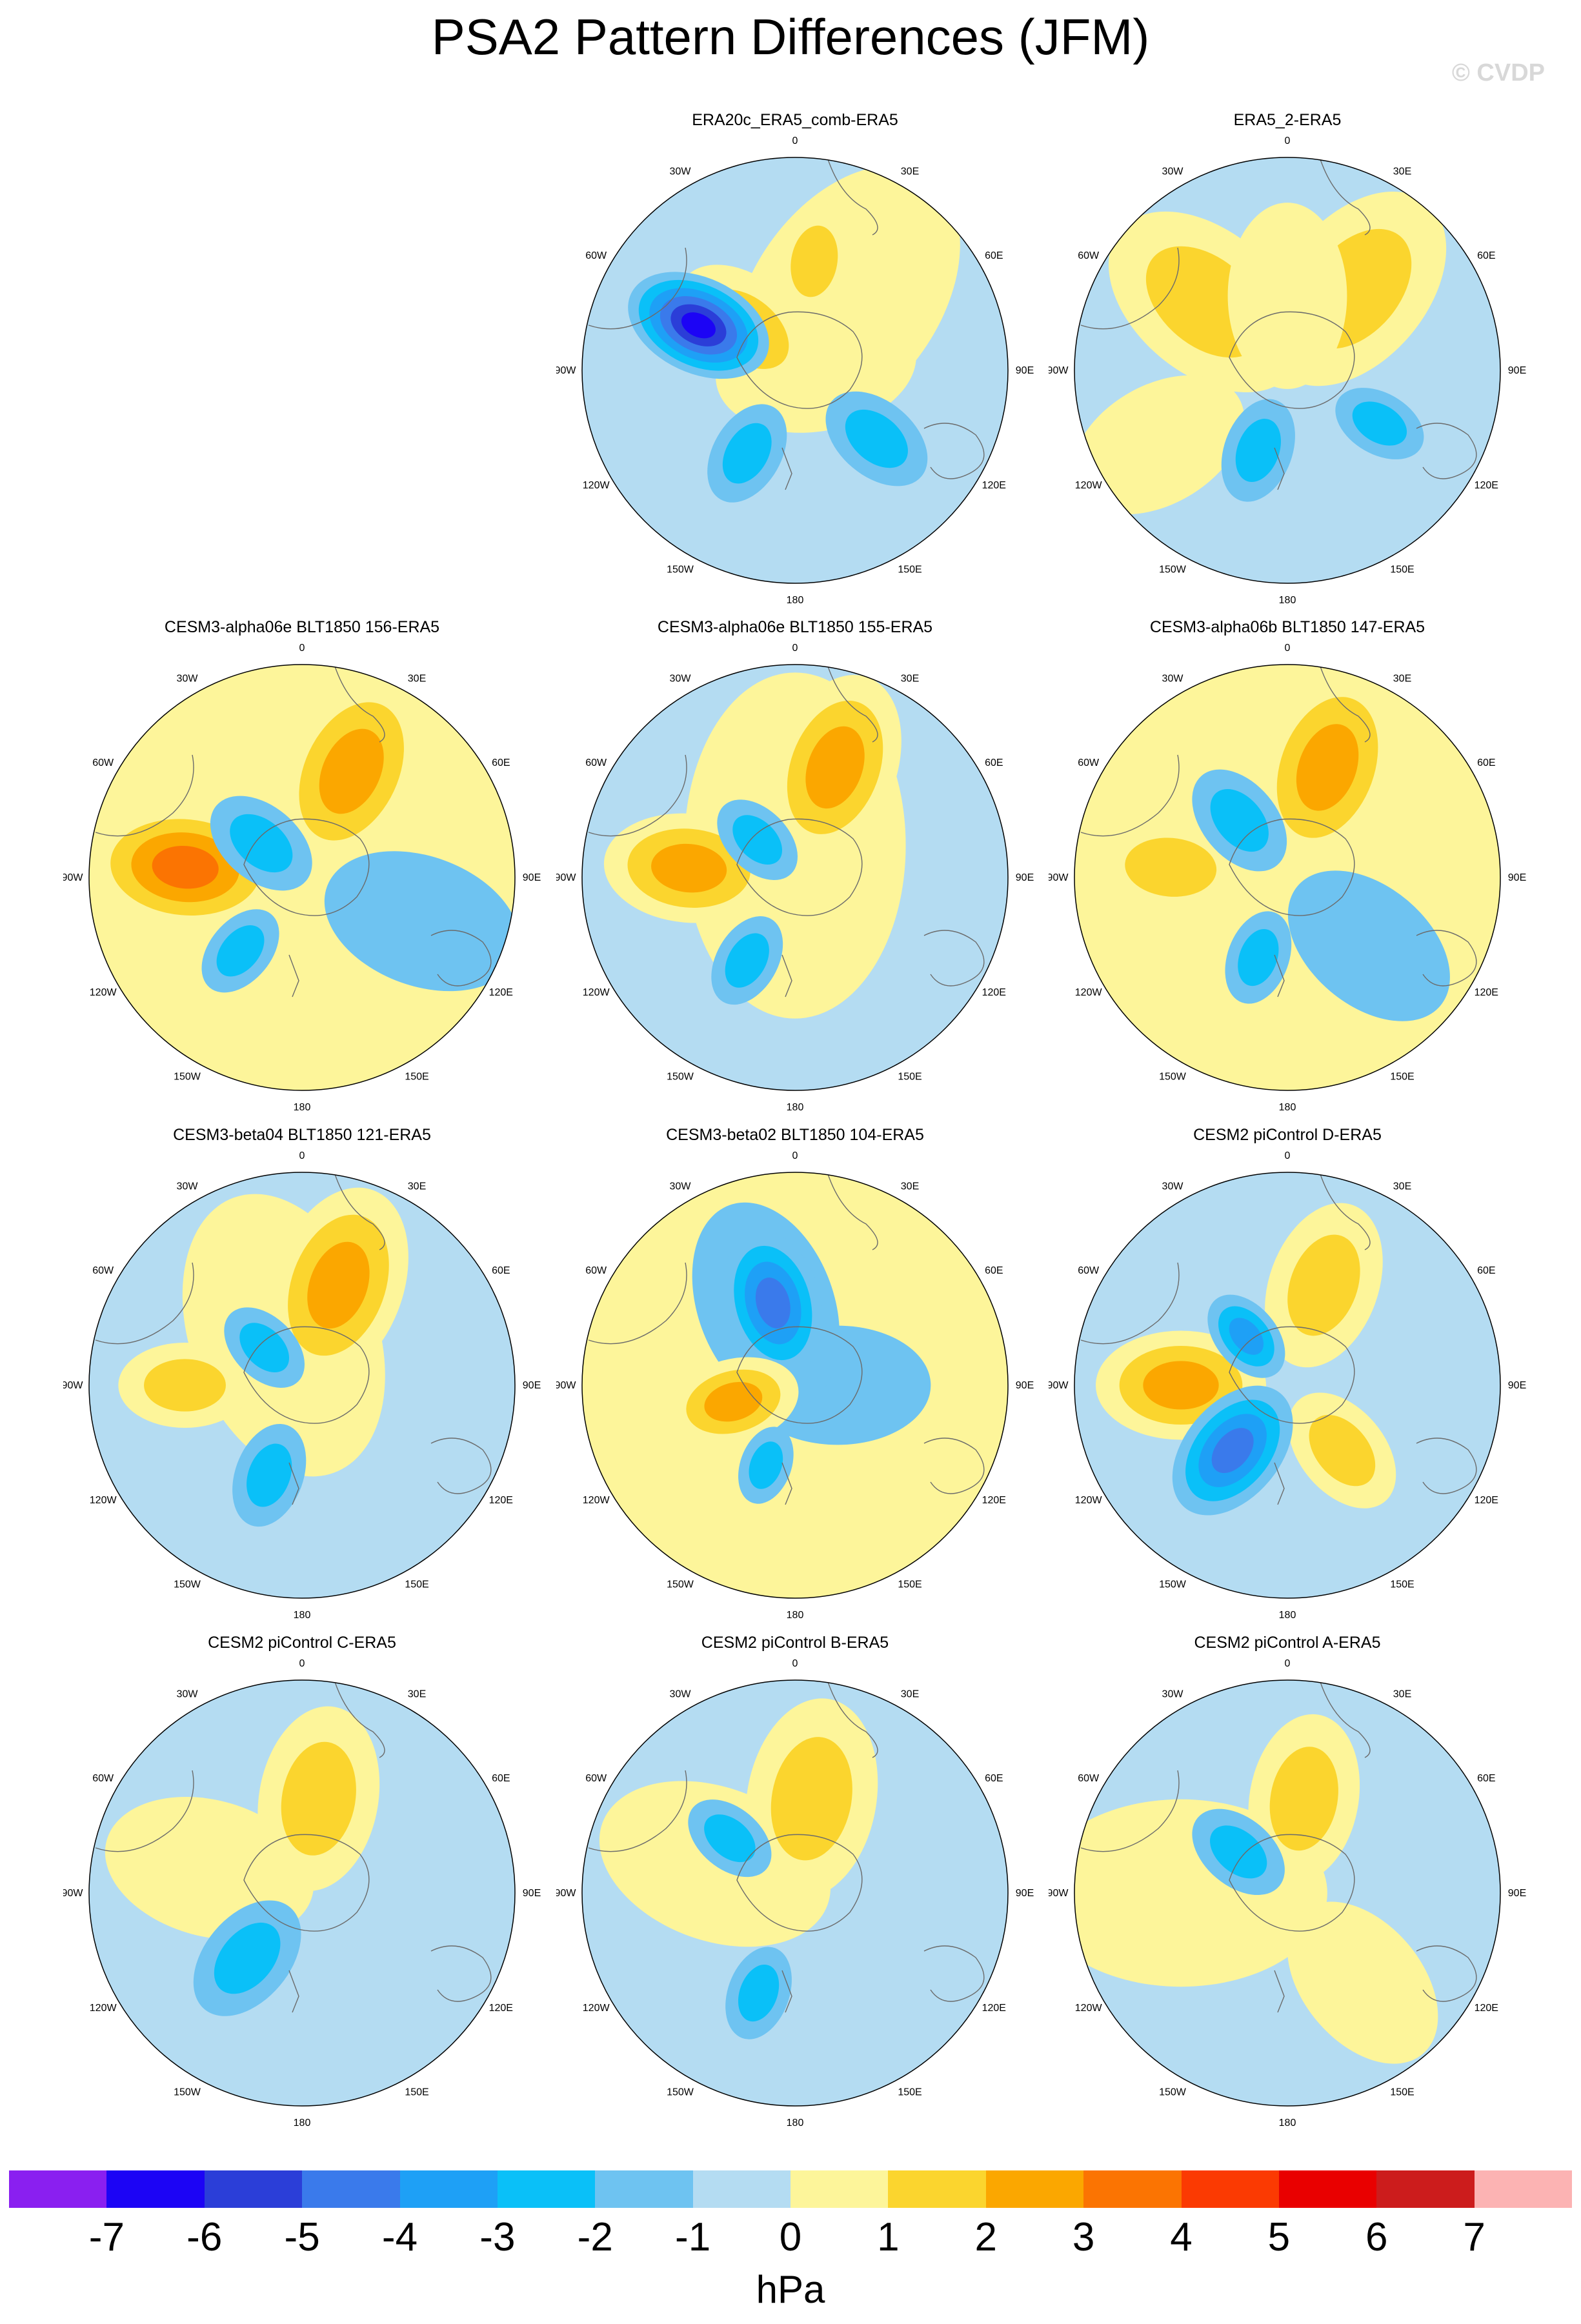 The height and width of the screenshot is (2324, 1581). What do you see at coordinates (1287, 120) in the screenshot?
I see `panel-title: ERA5_2-ERA5` at bounding box center [1287, 120].